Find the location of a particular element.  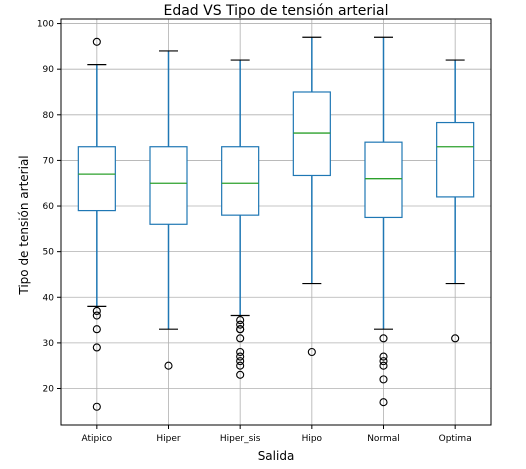

y-tick-label: 70 is located at coordinates (49, 161).